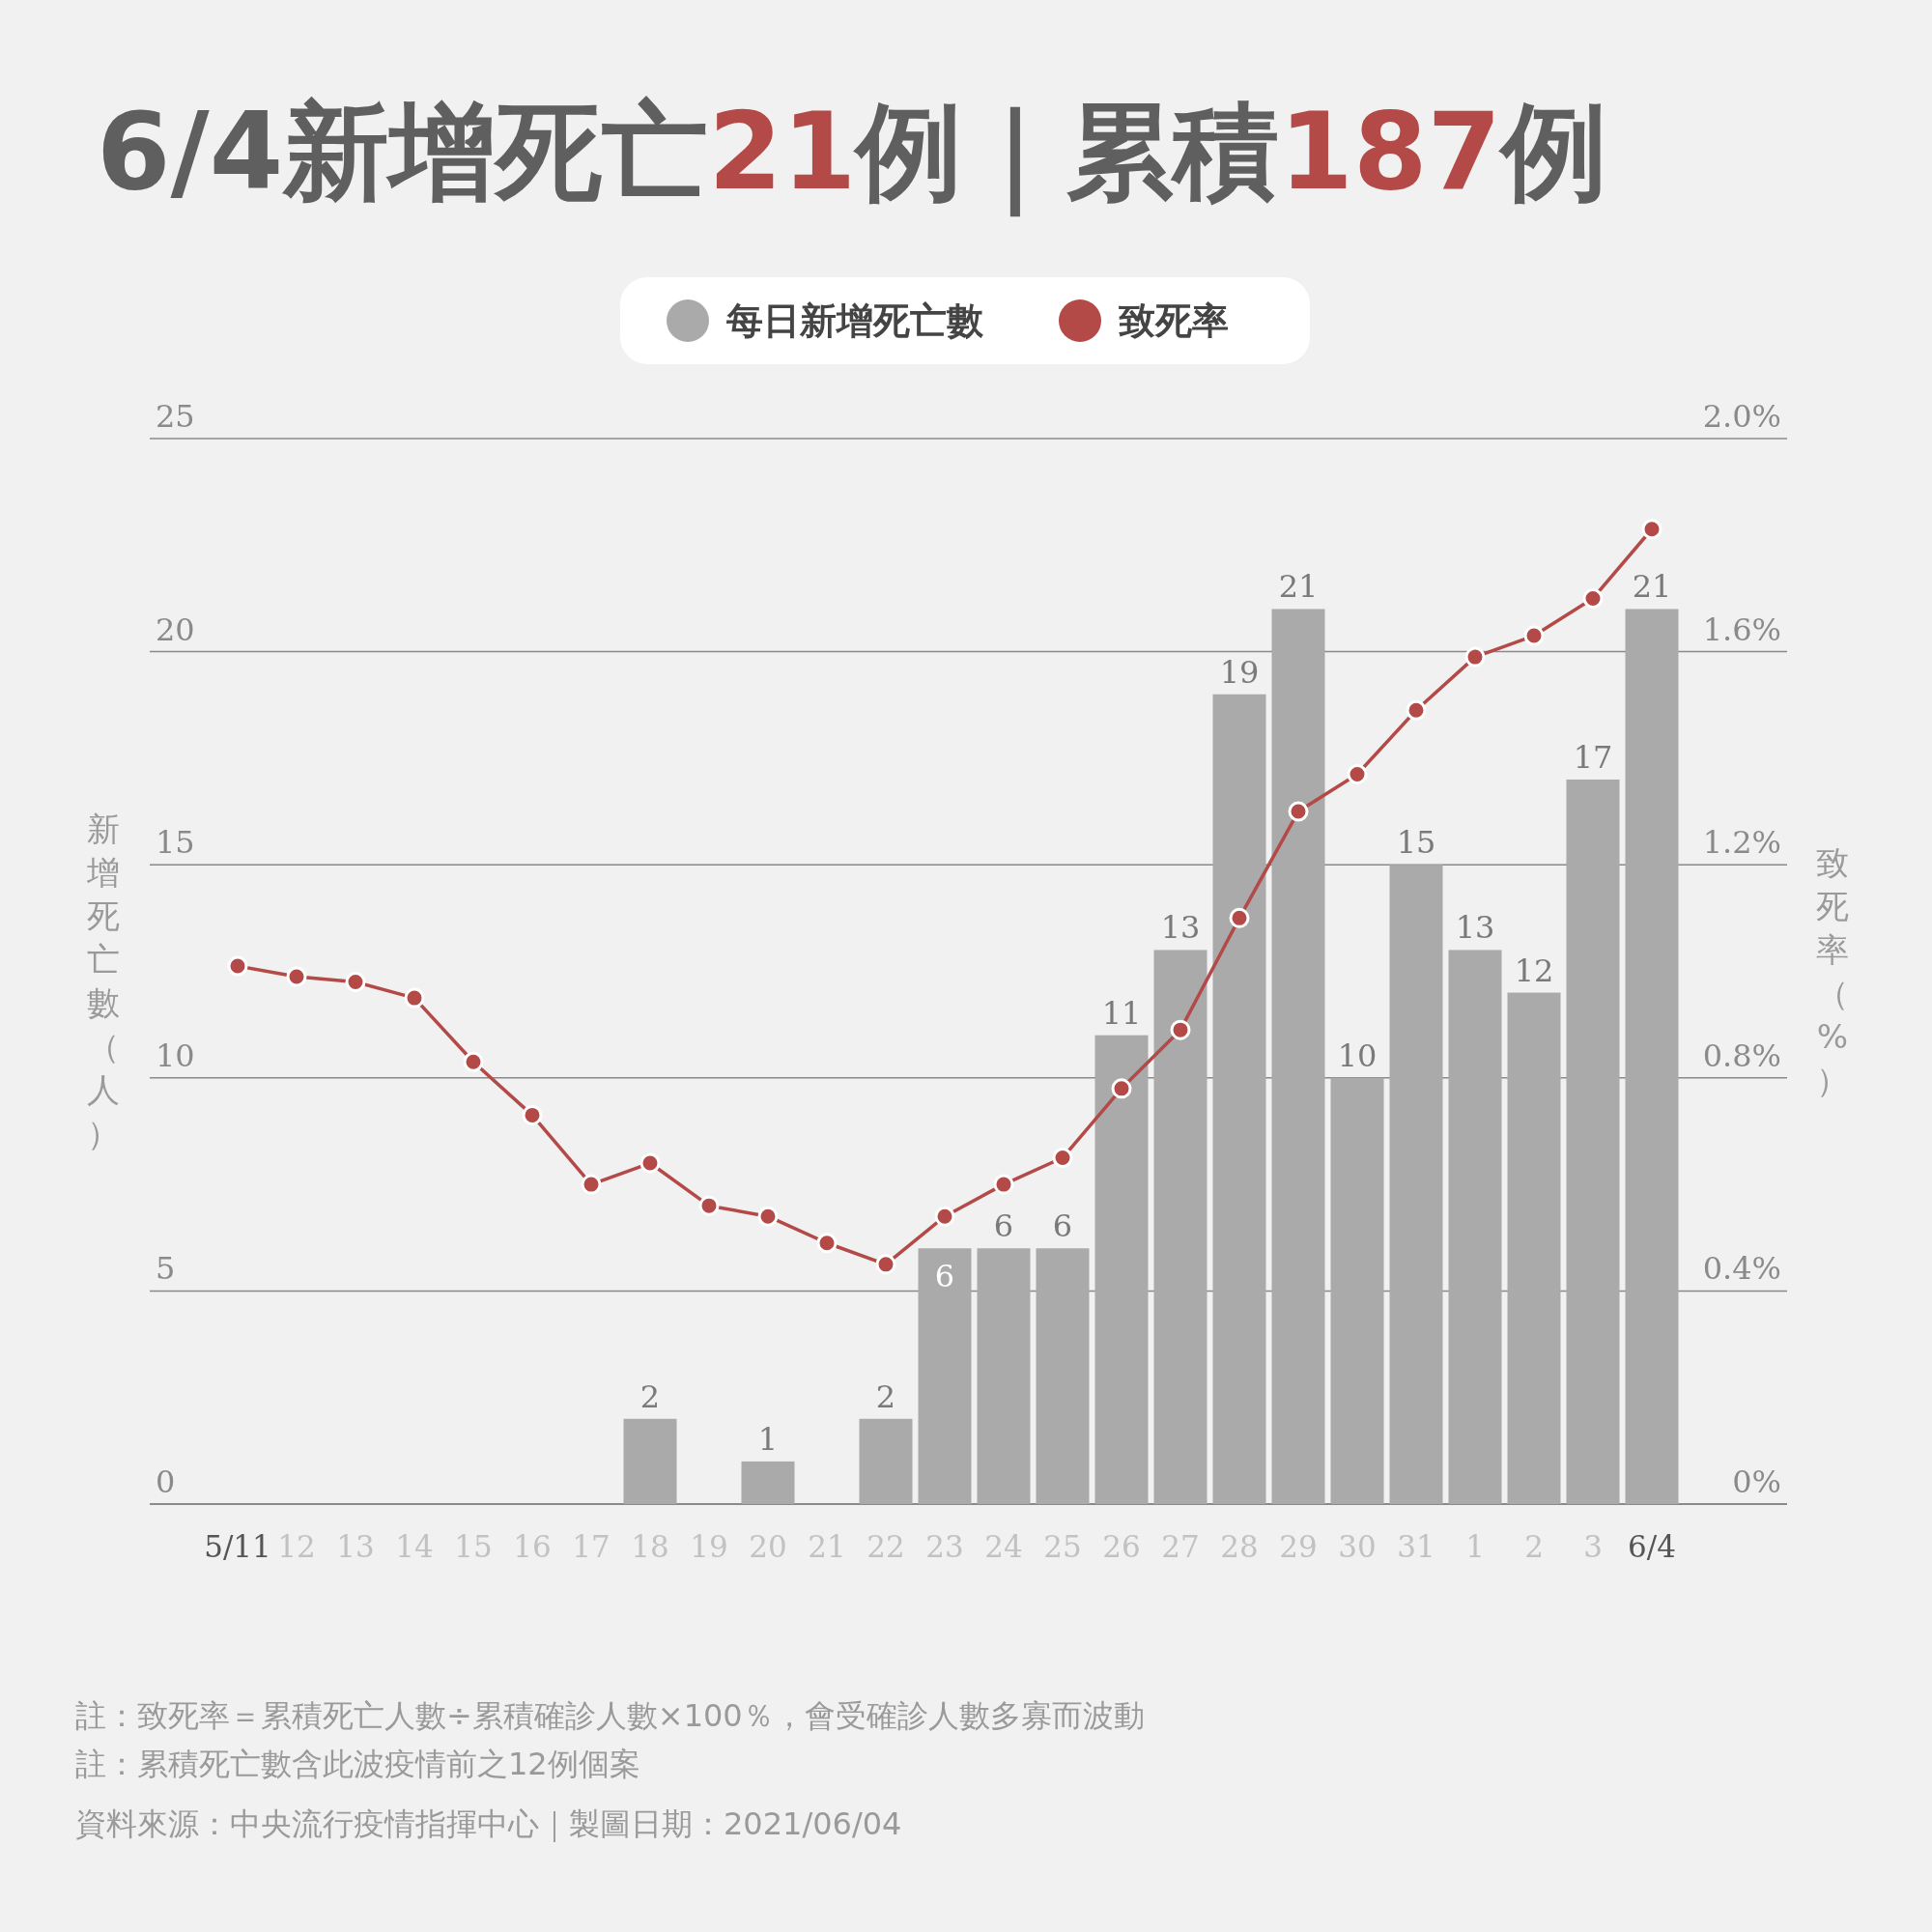 This screenshot has height=1932, width=1932. I want to click on x-tick-label: 5/11, so click(237, 1546).